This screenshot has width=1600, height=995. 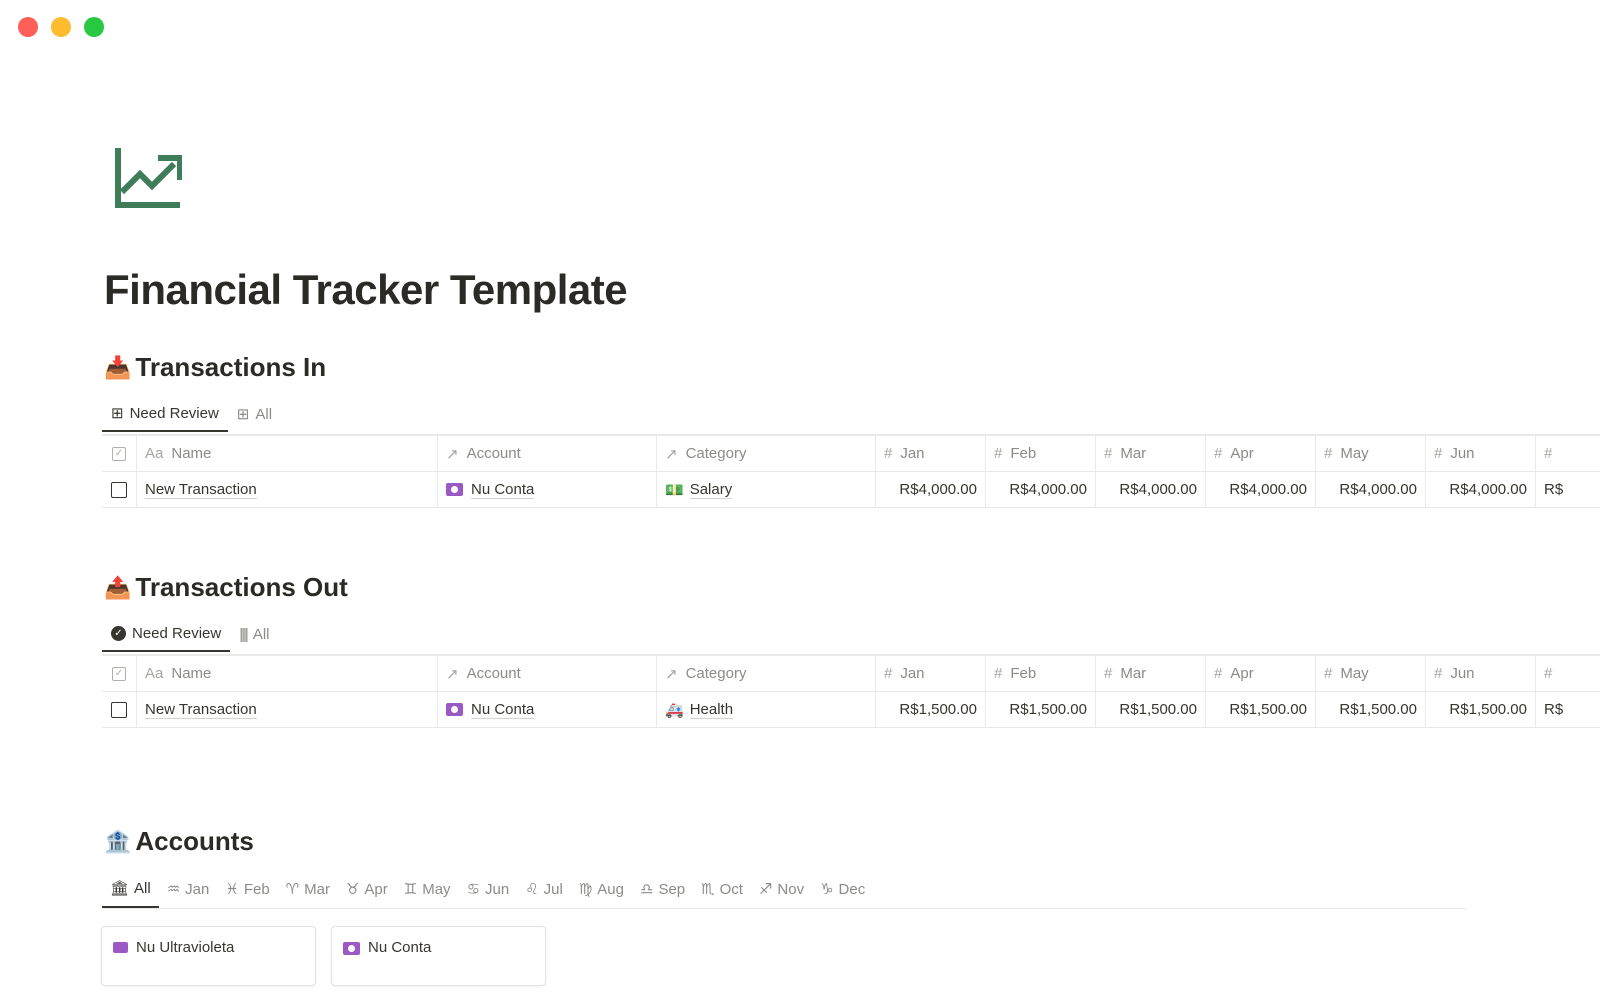 I want to click on transactions-out-heading: 📤 Transactions Out, so click(x=226, y=587).